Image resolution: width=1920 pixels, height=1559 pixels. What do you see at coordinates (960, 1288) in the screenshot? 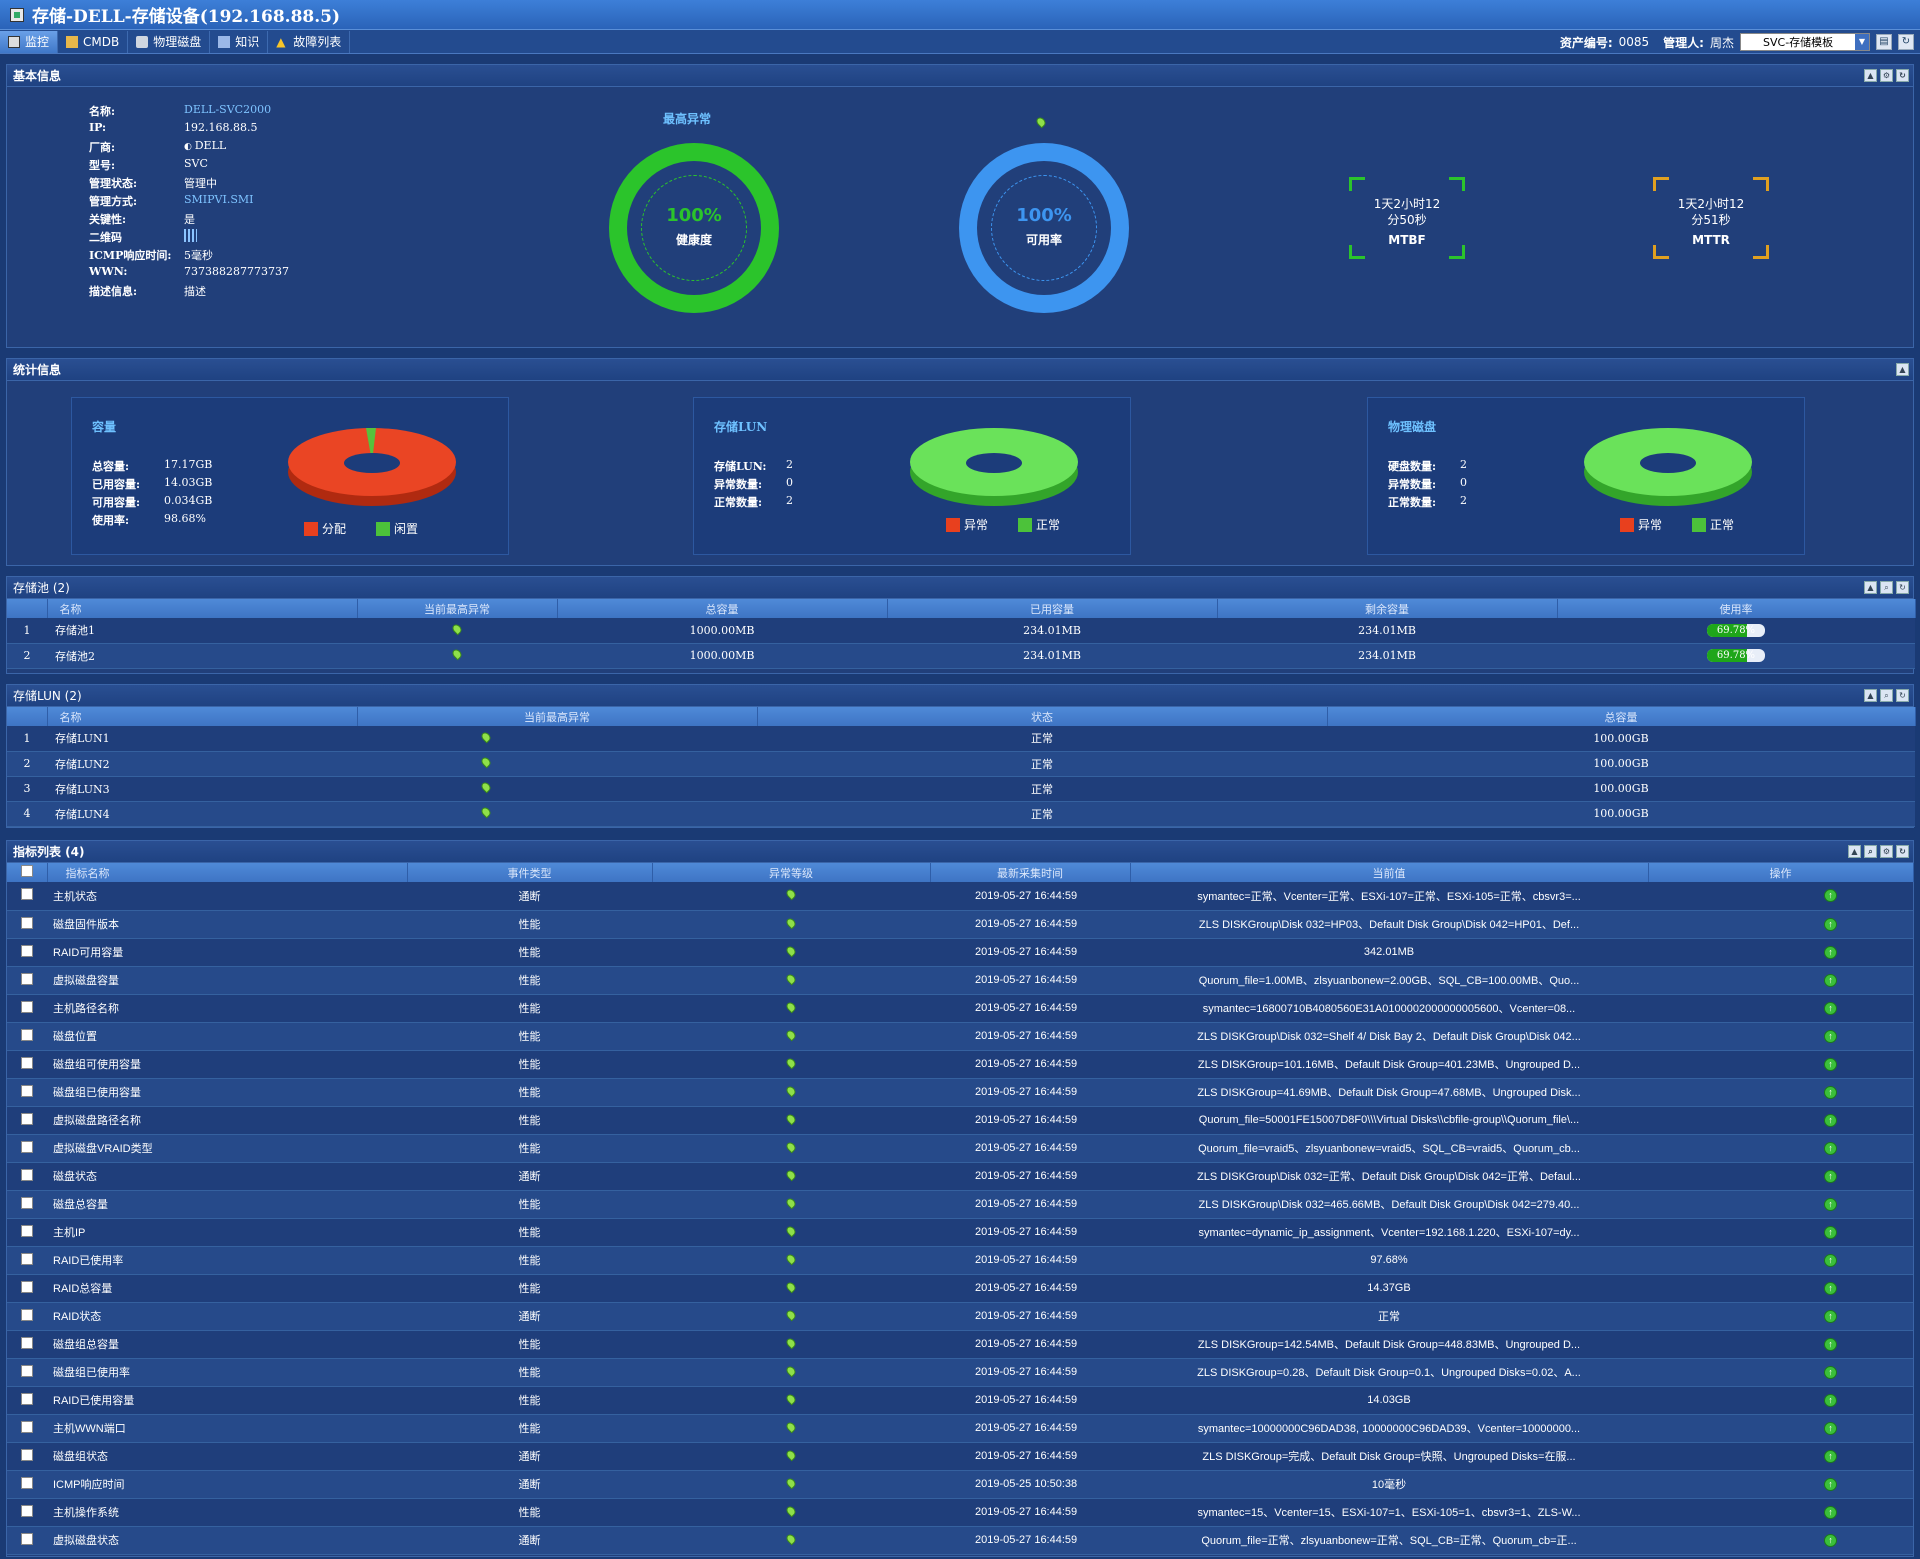
I see `table-row: RAID总容量 性能 2019-05-27 16:44:59 14.37GB ↑` at bounding box center [960, 1288].